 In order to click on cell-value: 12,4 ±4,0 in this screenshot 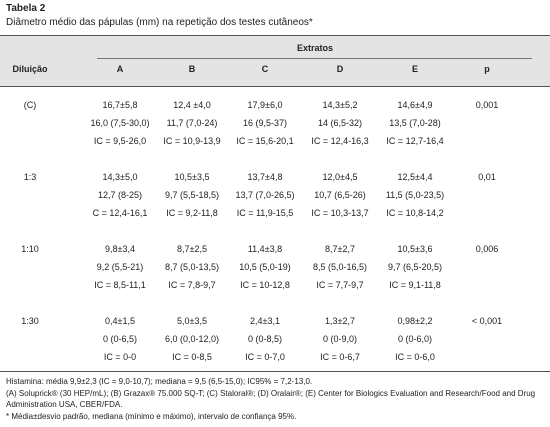, I will do `click(192, 105)`.